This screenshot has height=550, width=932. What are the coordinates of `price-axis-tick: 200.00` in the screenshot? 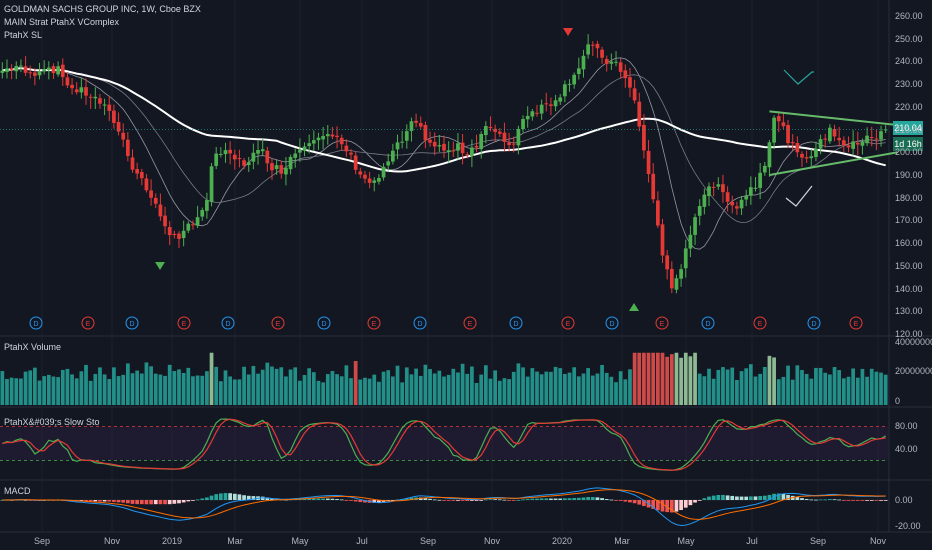 It's located at (909, 152).